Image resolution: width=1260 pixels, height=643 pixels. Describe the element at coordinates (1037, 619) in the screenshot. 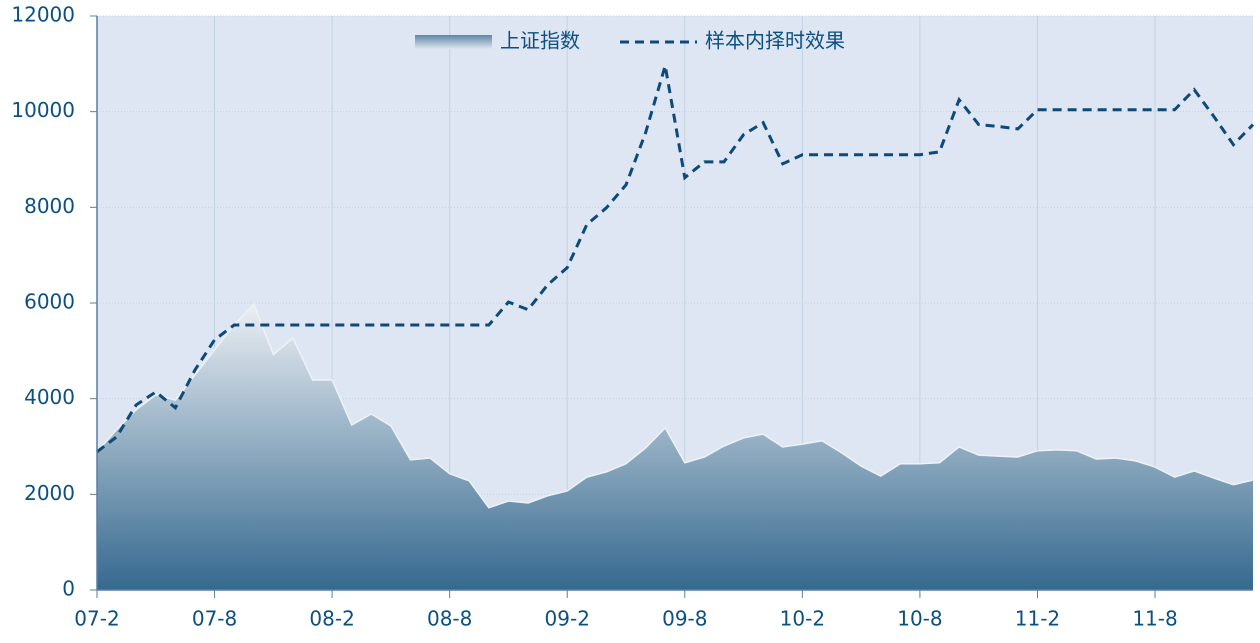

I see `x-tick-label: 11-2` at that location.